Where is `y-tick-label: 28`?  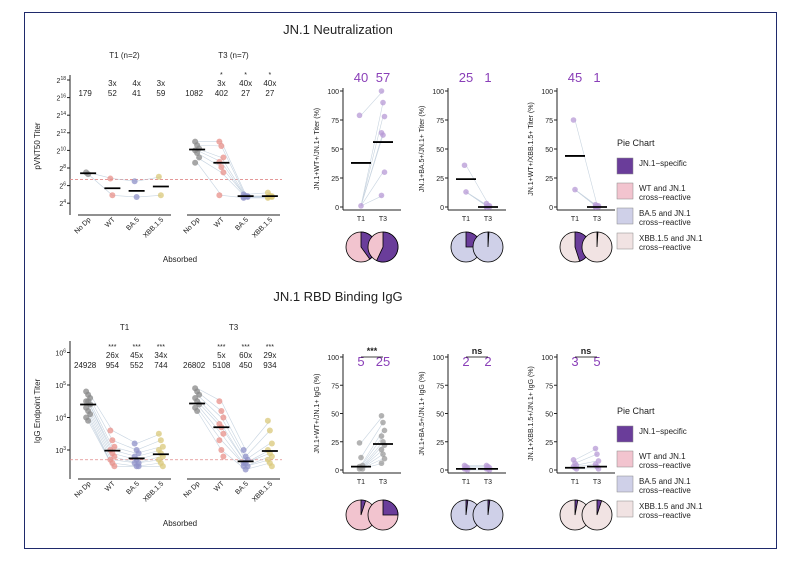
y-tick-label: 28 is located at coordinates (62, 168).